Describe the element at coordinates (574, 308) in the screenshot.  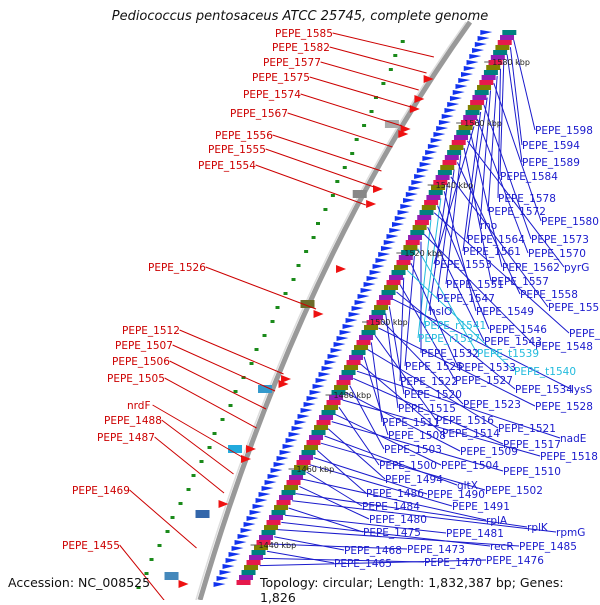
I see `right-gene-label: PEPE_1559` at that location.